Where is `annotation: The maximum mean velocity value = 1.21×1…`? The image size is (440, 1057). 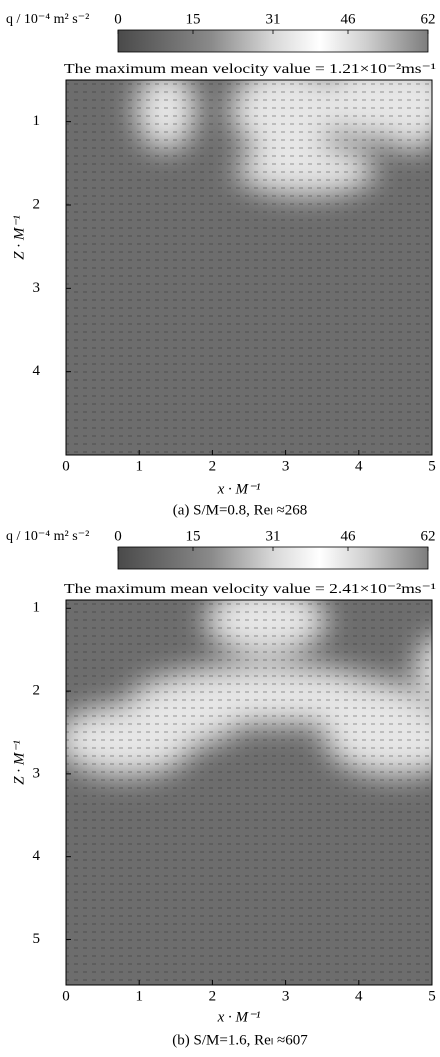
annotation: The maximum mean velocity value = 1.21×1… is located at coordinates (250, 69).